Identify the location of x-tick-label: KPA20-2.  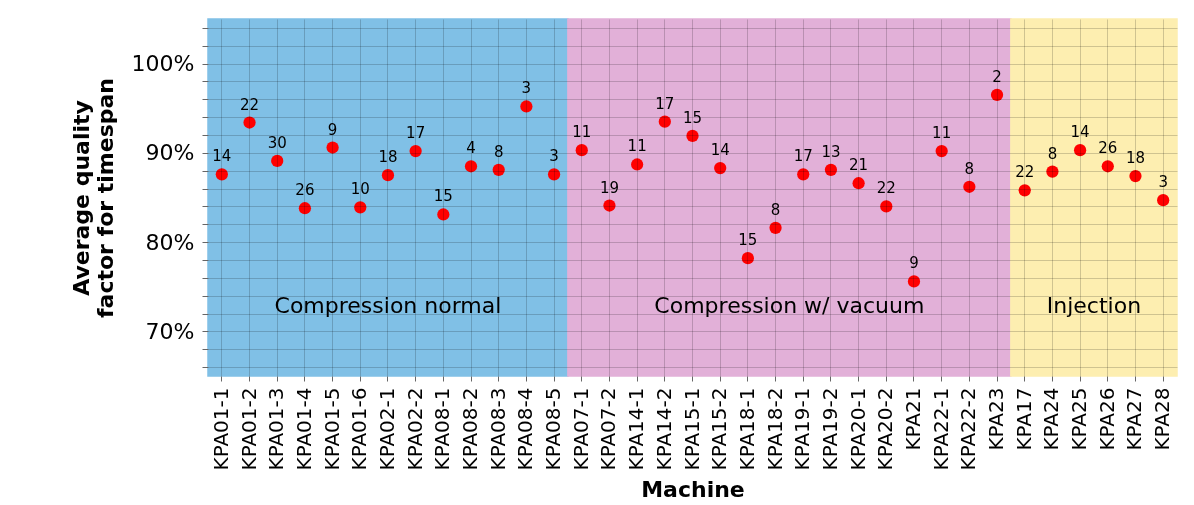
(885, 429).